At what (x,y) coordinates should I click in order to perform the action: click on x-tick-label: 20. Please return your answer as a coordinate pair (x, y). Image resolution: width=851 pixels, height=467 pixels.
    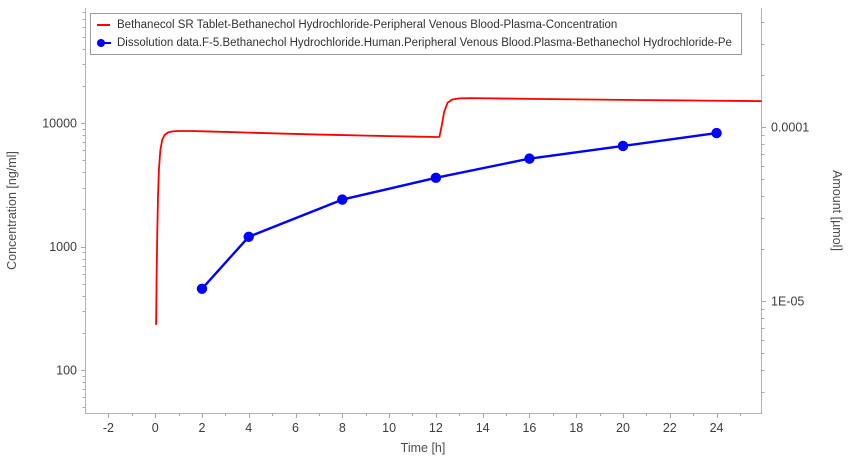
    Looking at the image, I should click on (623, 428).